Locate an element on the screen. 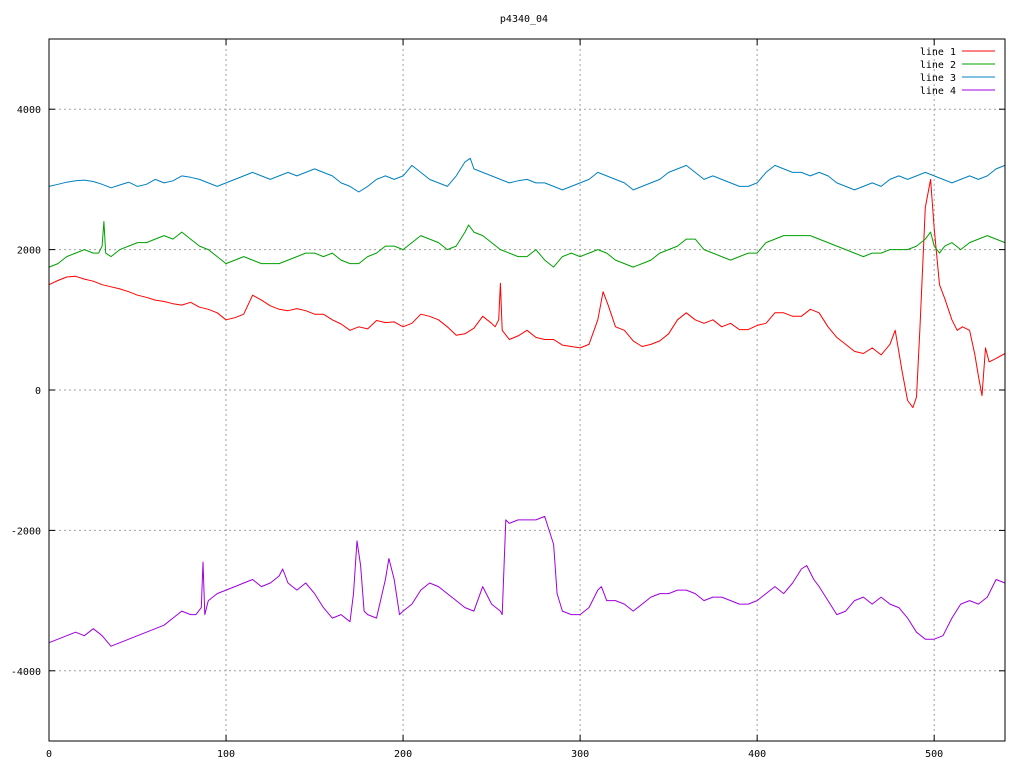 The image size is (1024, 768). legend-label: line 2 is located at coordinates (938, 65).